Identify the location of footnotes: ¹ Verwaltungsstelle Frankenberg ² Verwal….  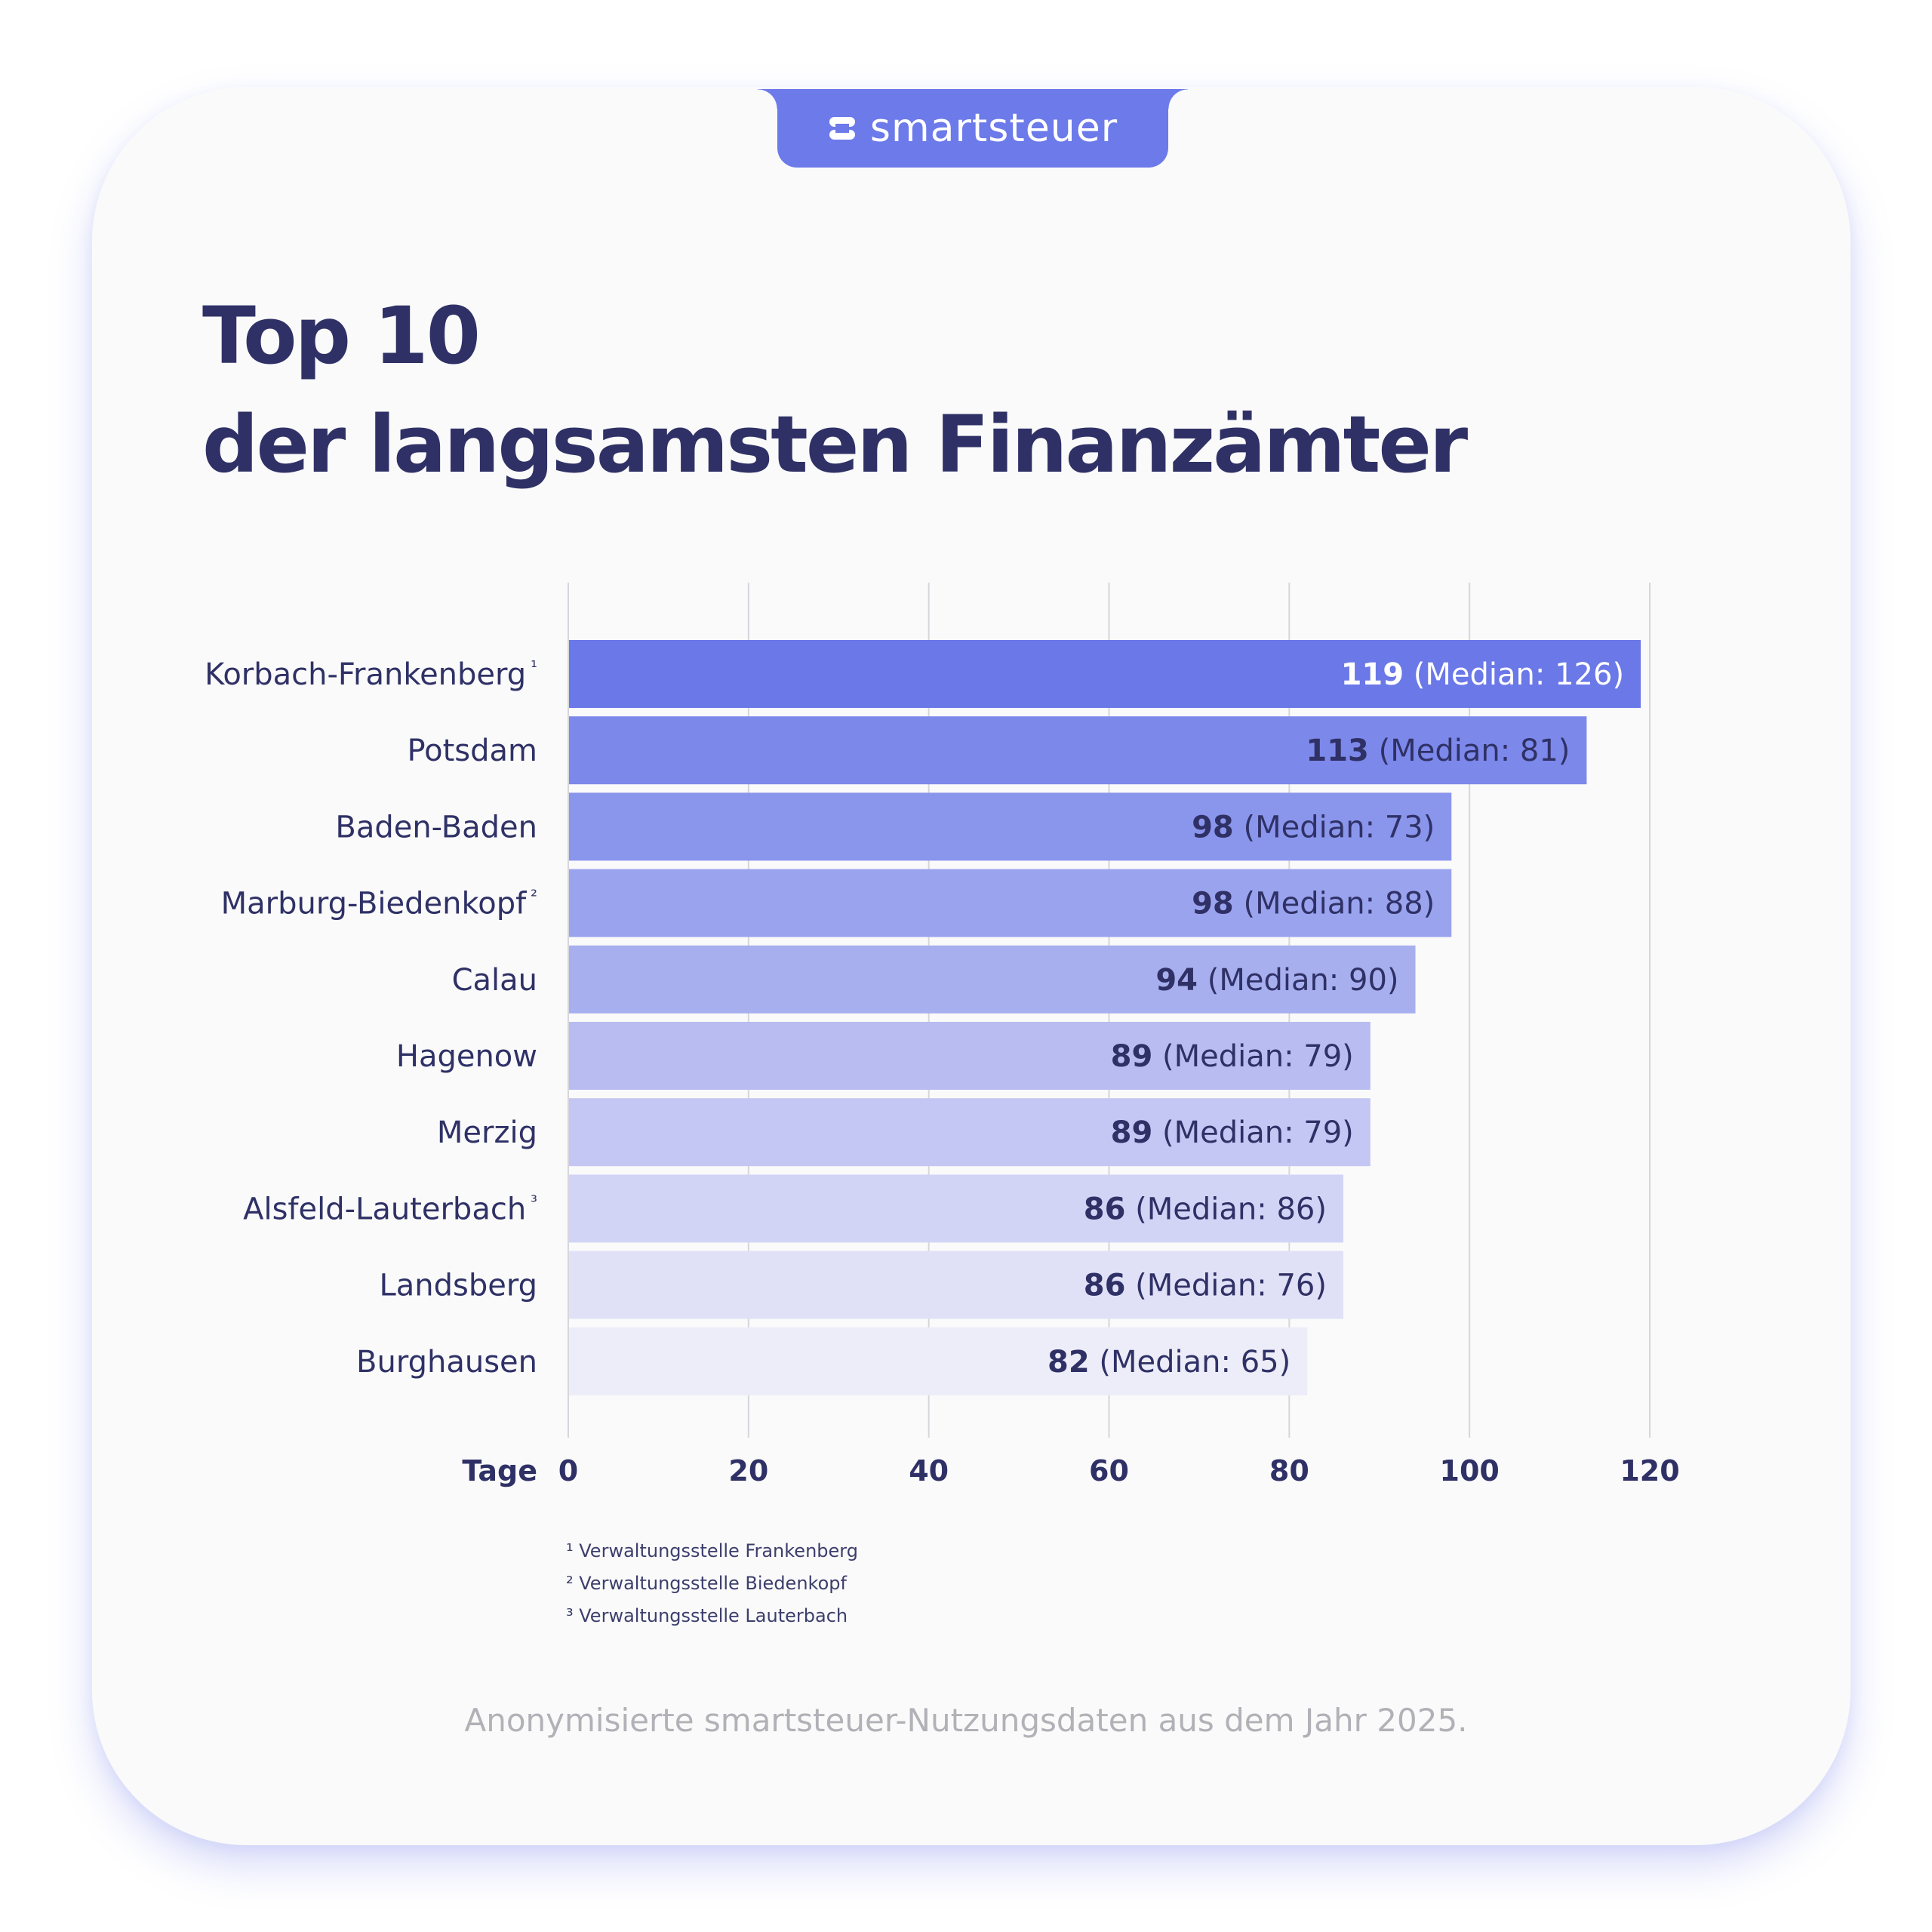
(712, 1583).